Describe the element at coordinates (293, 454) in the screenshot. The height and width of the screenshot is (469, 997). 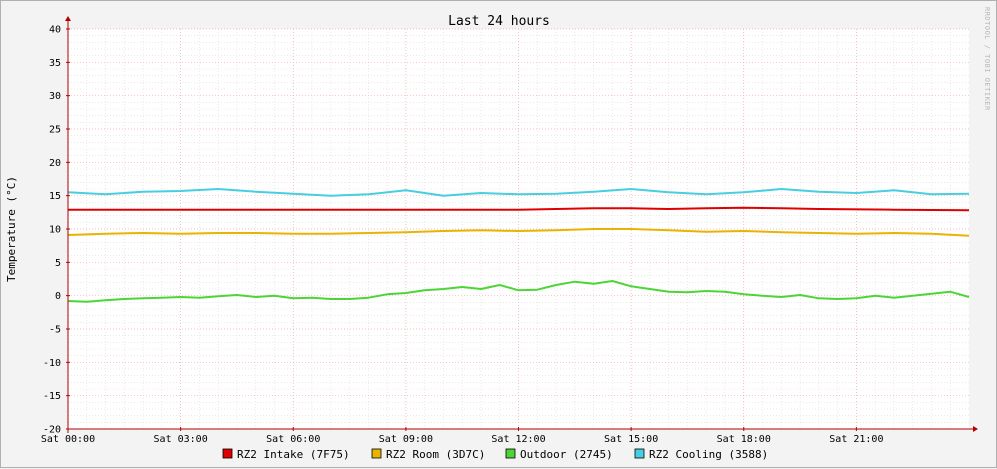
I see `legend-label-0: RZ2 Intake (7F75)` at that location.